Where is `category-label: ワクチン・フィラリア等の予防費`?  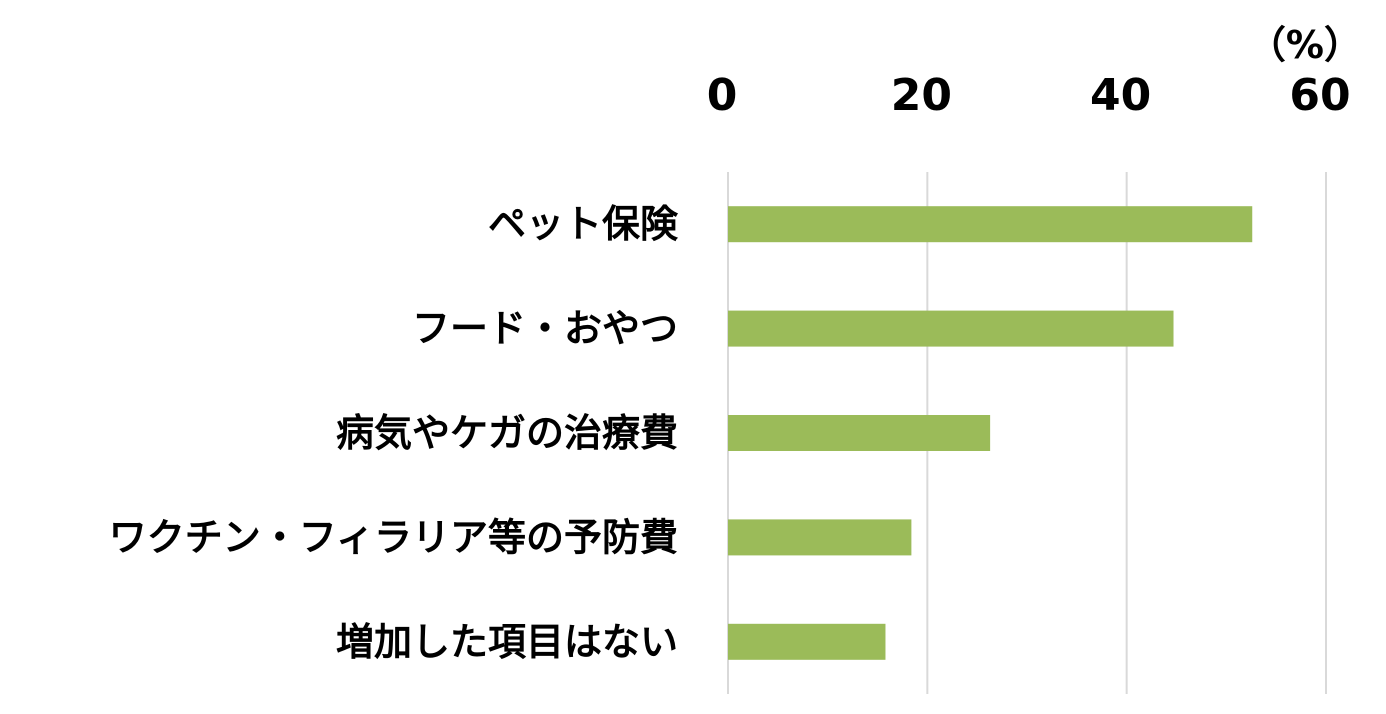 category-label: ワクチン・フィラリア等の予防費 is located at coordinates (393, 537).